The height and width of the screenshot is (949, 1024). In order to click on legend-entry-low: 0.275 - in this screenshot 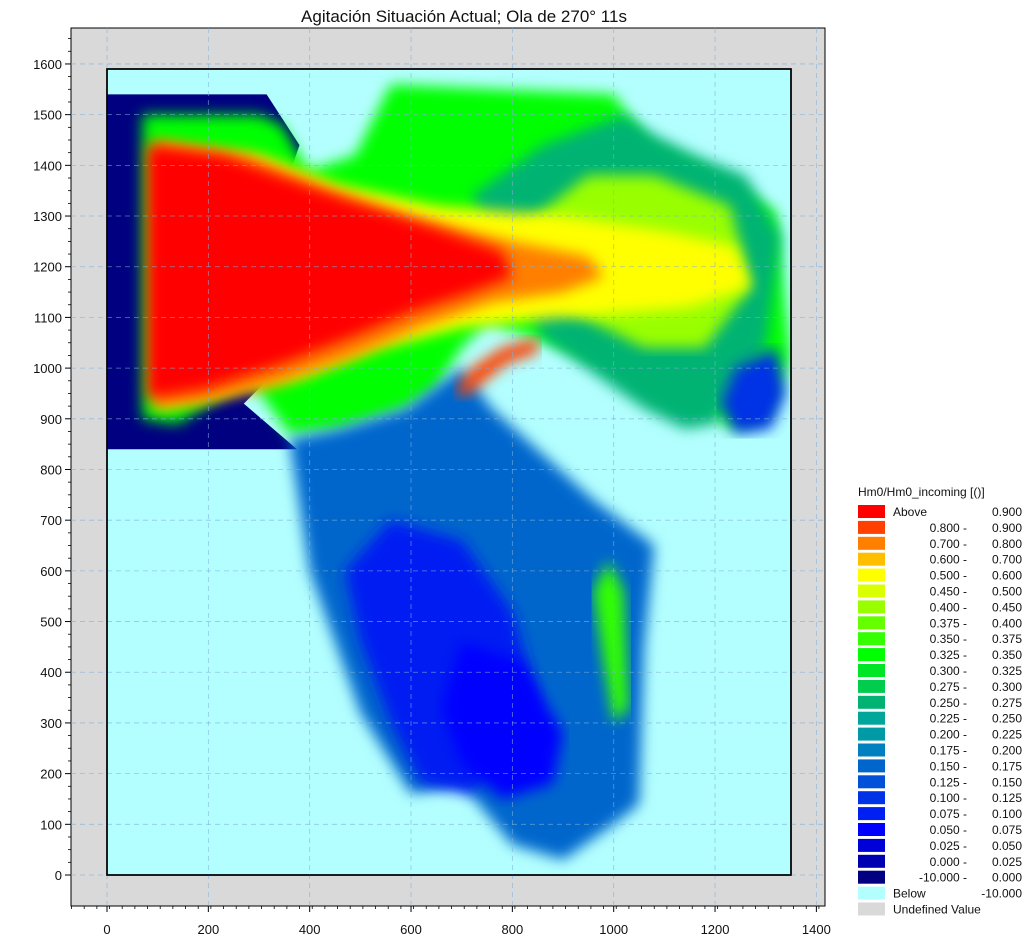, I will do `click(948, 687)`.